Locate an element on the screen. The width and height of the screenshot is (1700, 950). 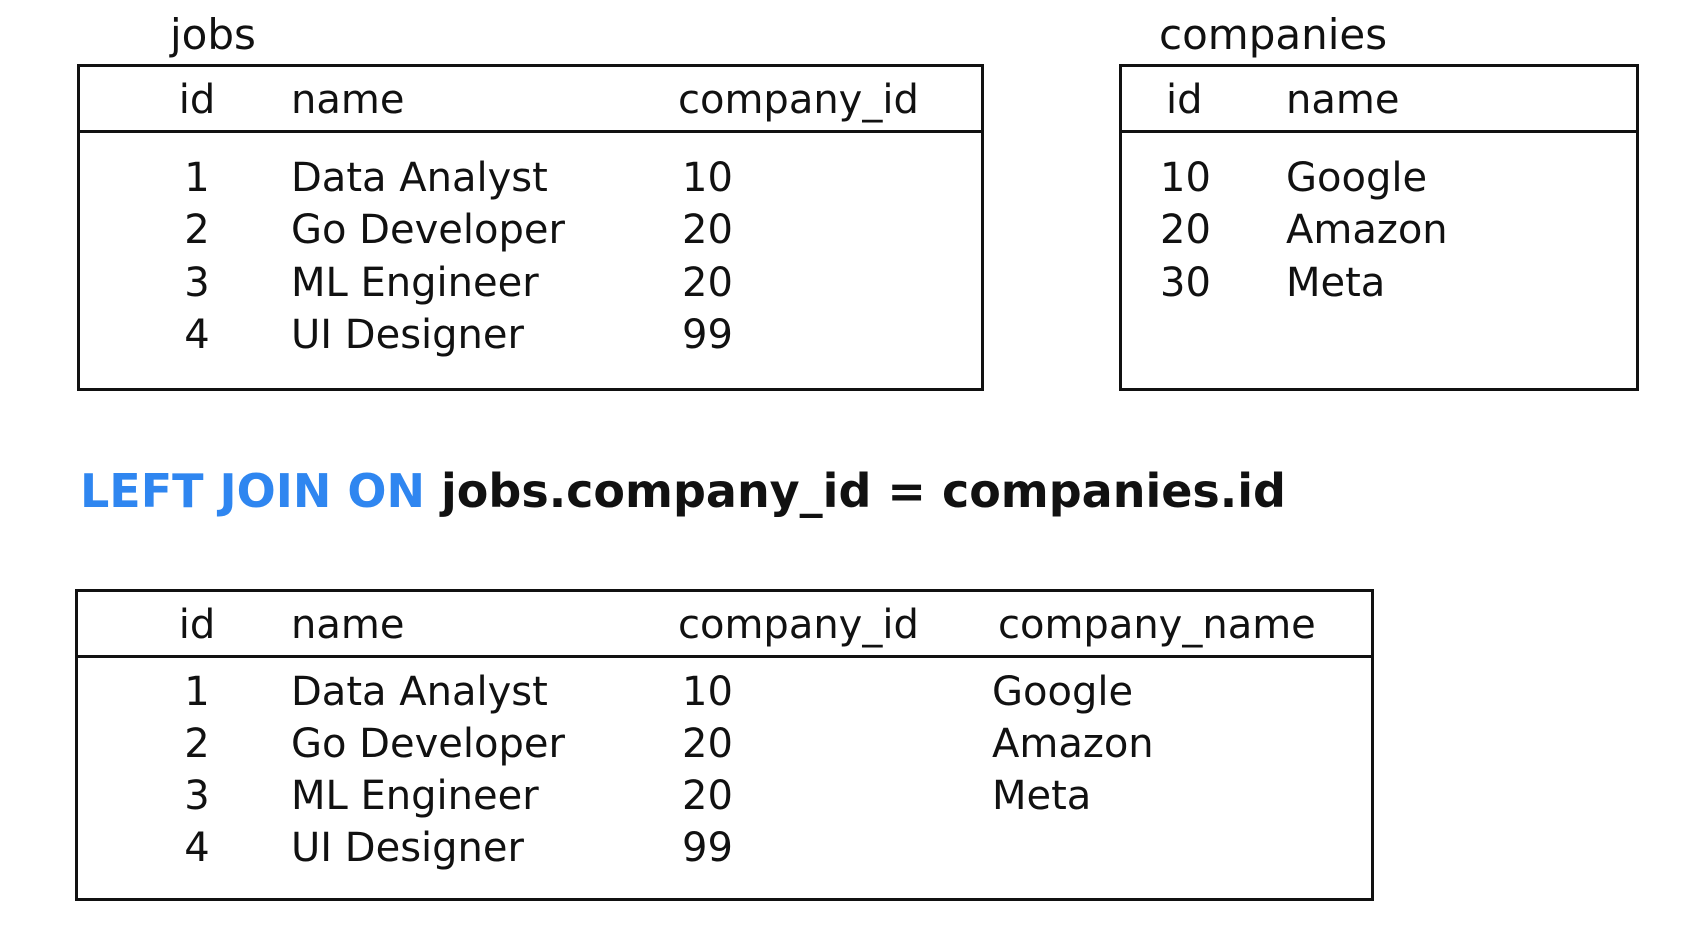
companies-table-title: companies is located at coordinates (1273, 34).